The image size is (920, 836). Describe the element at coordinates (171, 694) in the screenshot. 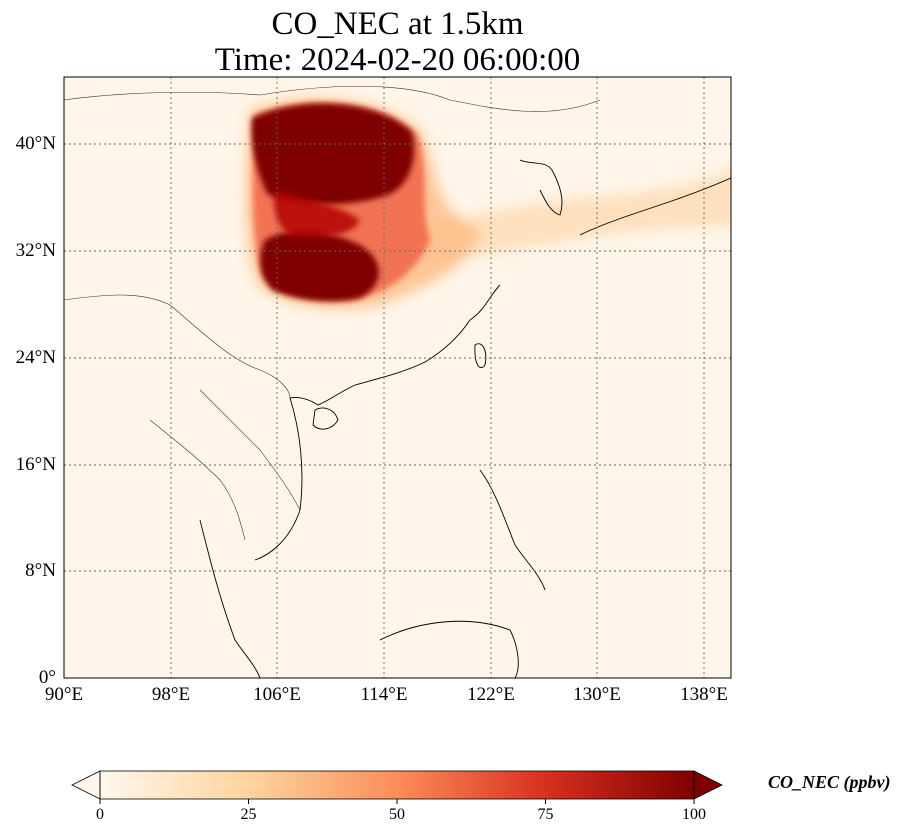

I see `lon-tick-label: 98°E` at that location.